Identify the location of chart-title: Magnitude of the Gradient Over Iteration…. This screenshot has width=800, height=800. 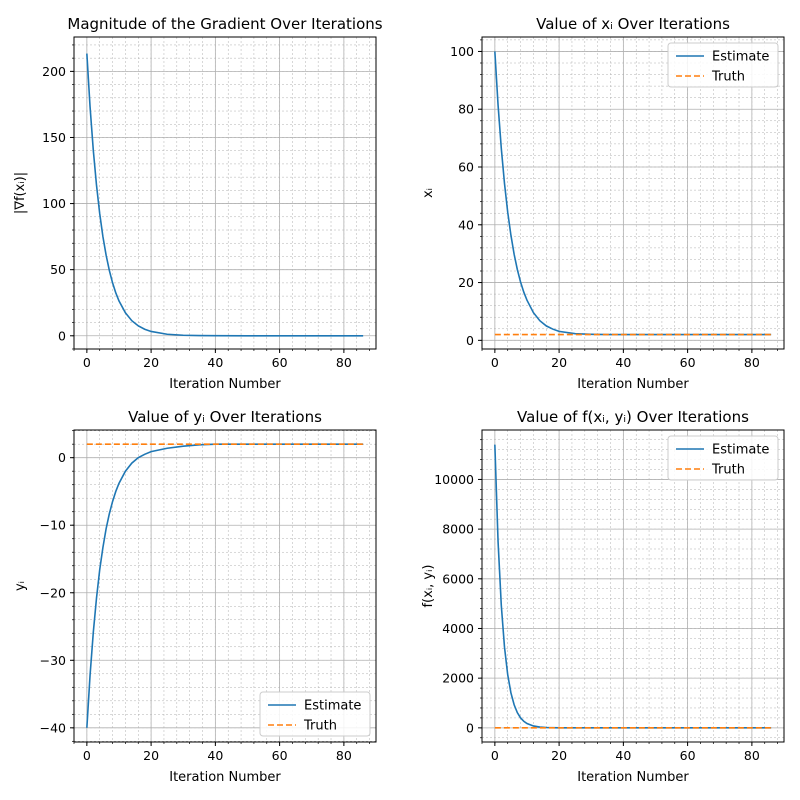
(224, 24).